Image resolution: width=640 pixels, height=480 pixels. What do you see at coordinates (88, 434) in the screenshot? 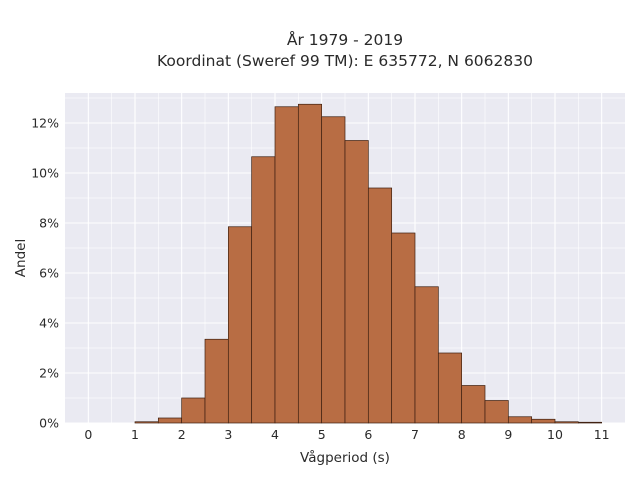
I see `x-tick-label: 0` at bounding box center [88, 434].